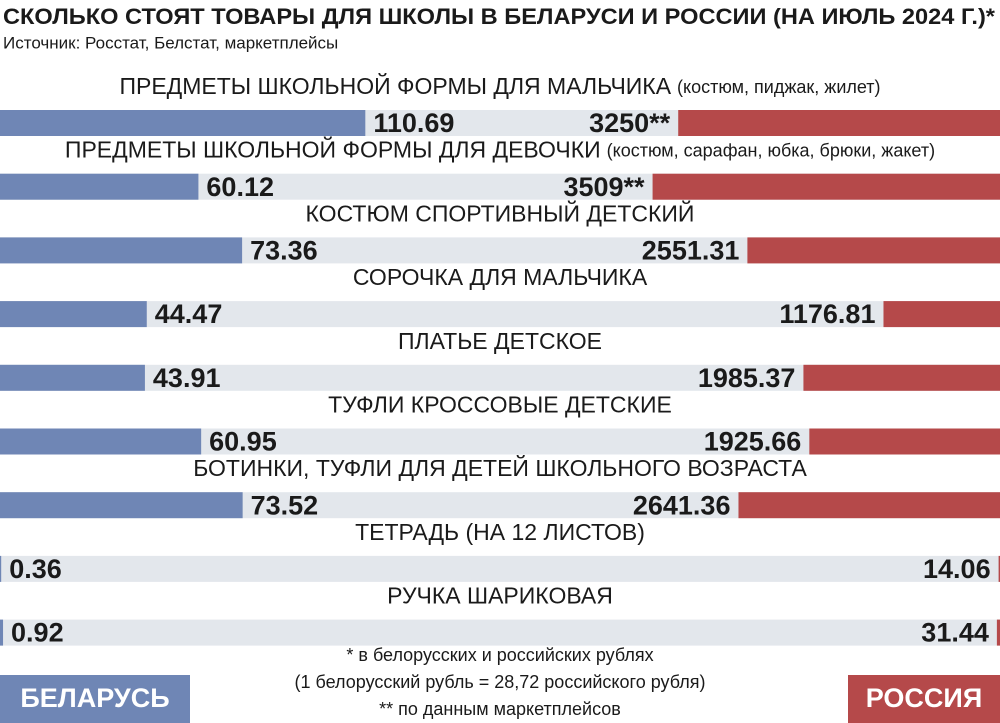  What do you see at coordinates (827, 314) in the screenshot?
I see `value-label: 1176.81` at bounding box center [827, 314].